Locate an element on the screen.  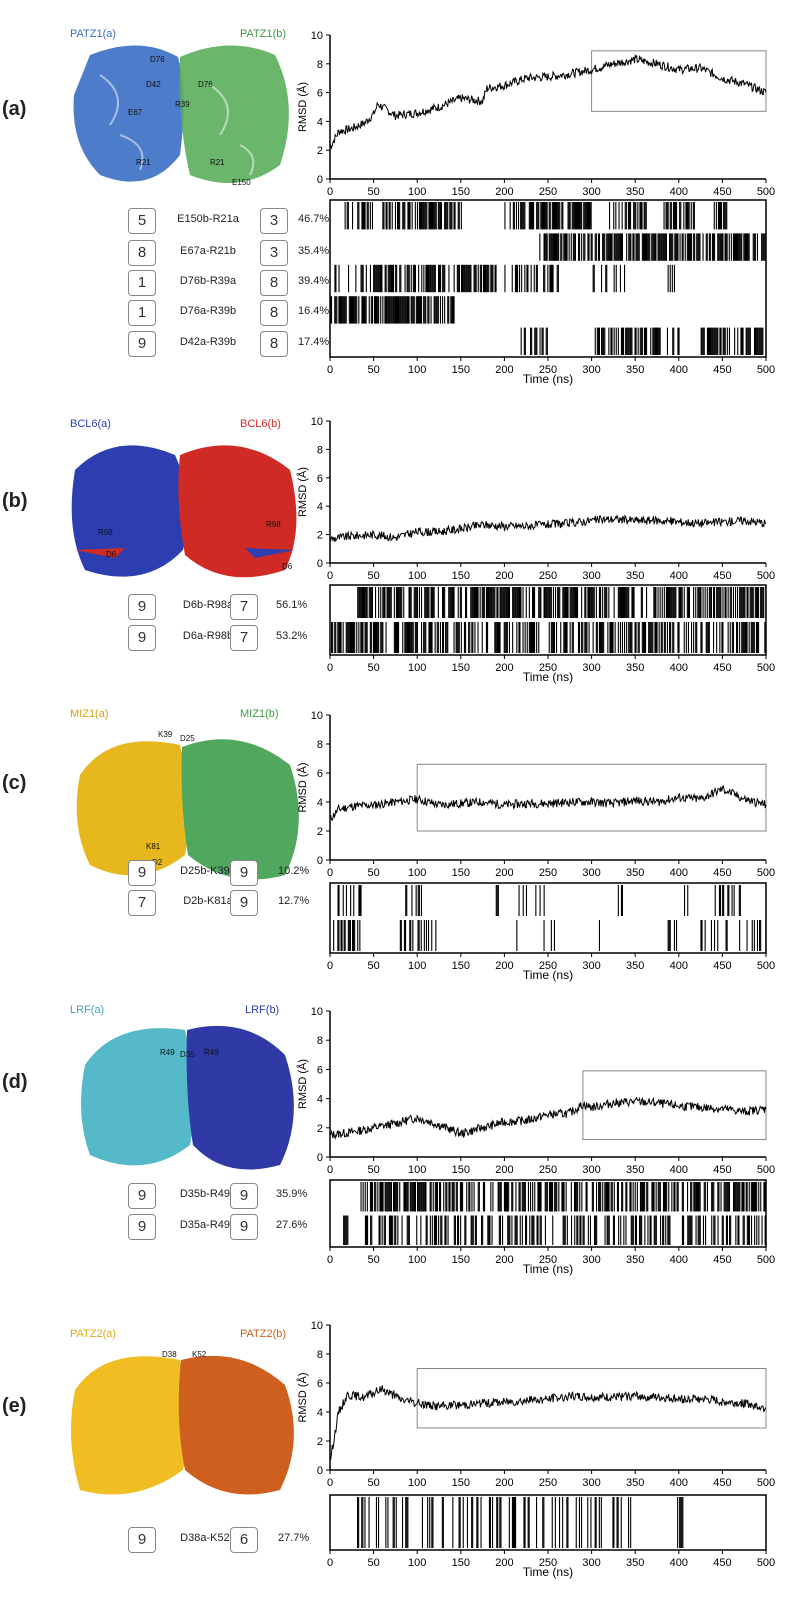
chain-b-label: LRF(b) is located at coordinates (262, 1010).